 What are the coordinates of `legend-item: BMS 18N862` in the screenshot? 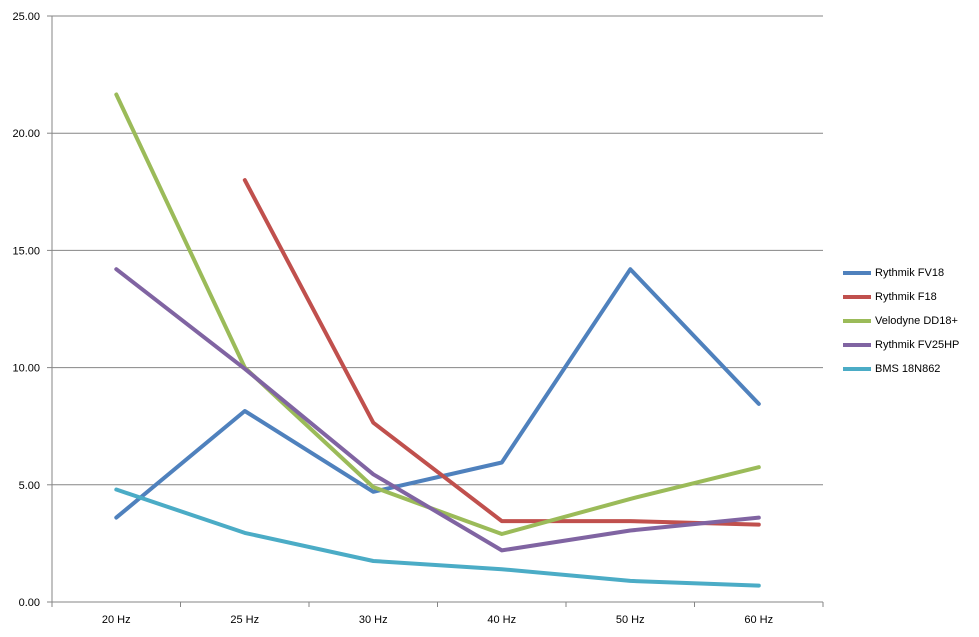 It's located at (901, 369).